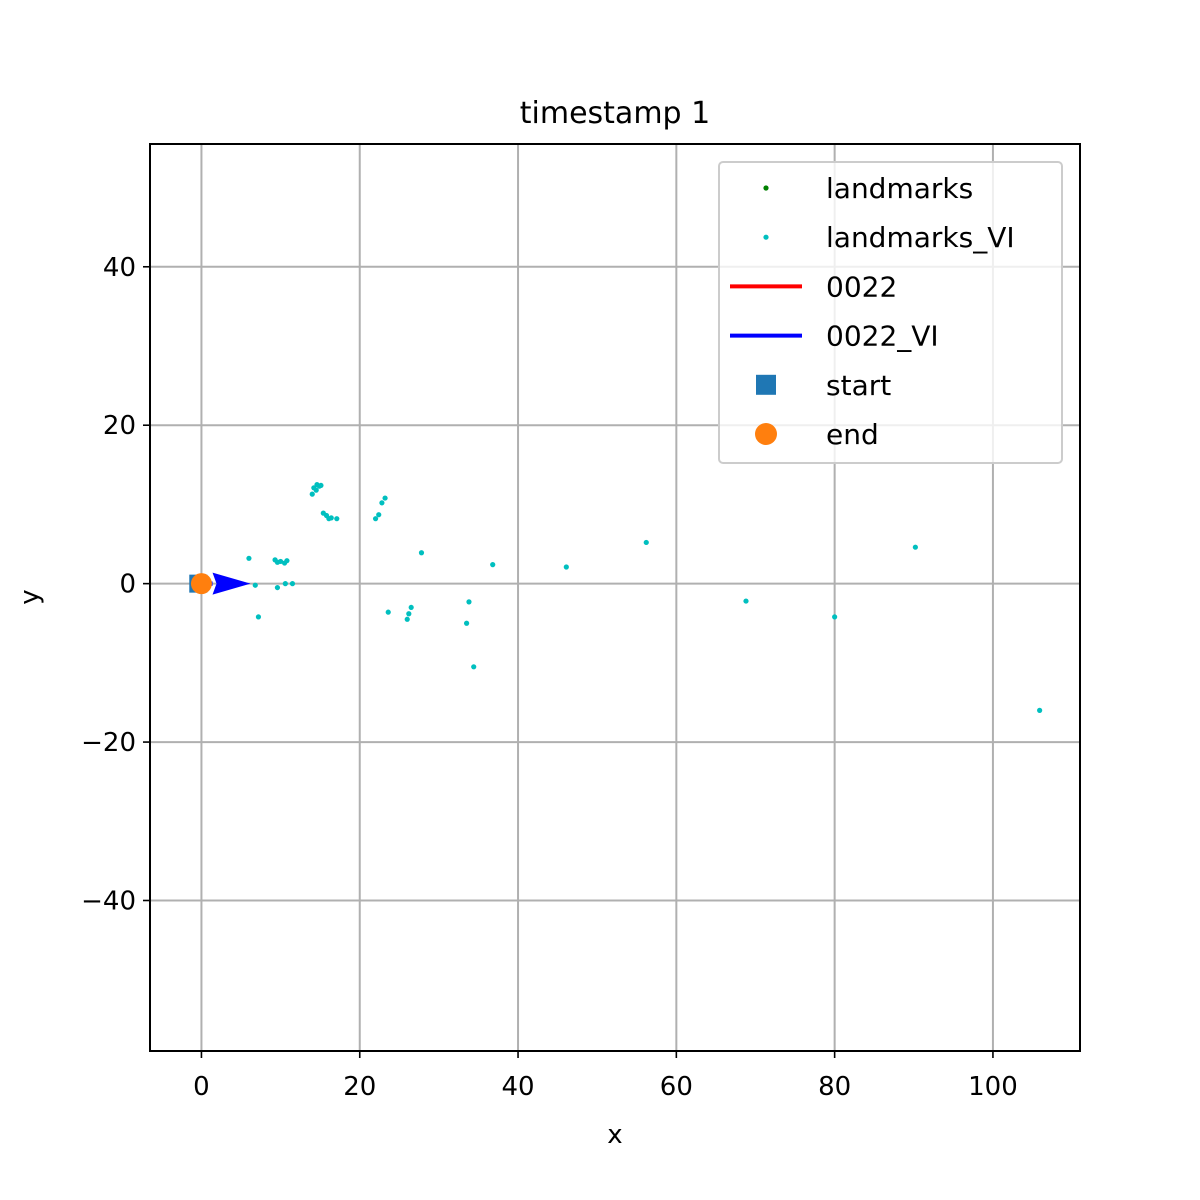 Image resolution: width=1200 pixels, height=1200 pixels. Describe the element at coordinates (882, 336) in the screenshot. I see `legend-label-0022-vi: 0022_VI` at that location.